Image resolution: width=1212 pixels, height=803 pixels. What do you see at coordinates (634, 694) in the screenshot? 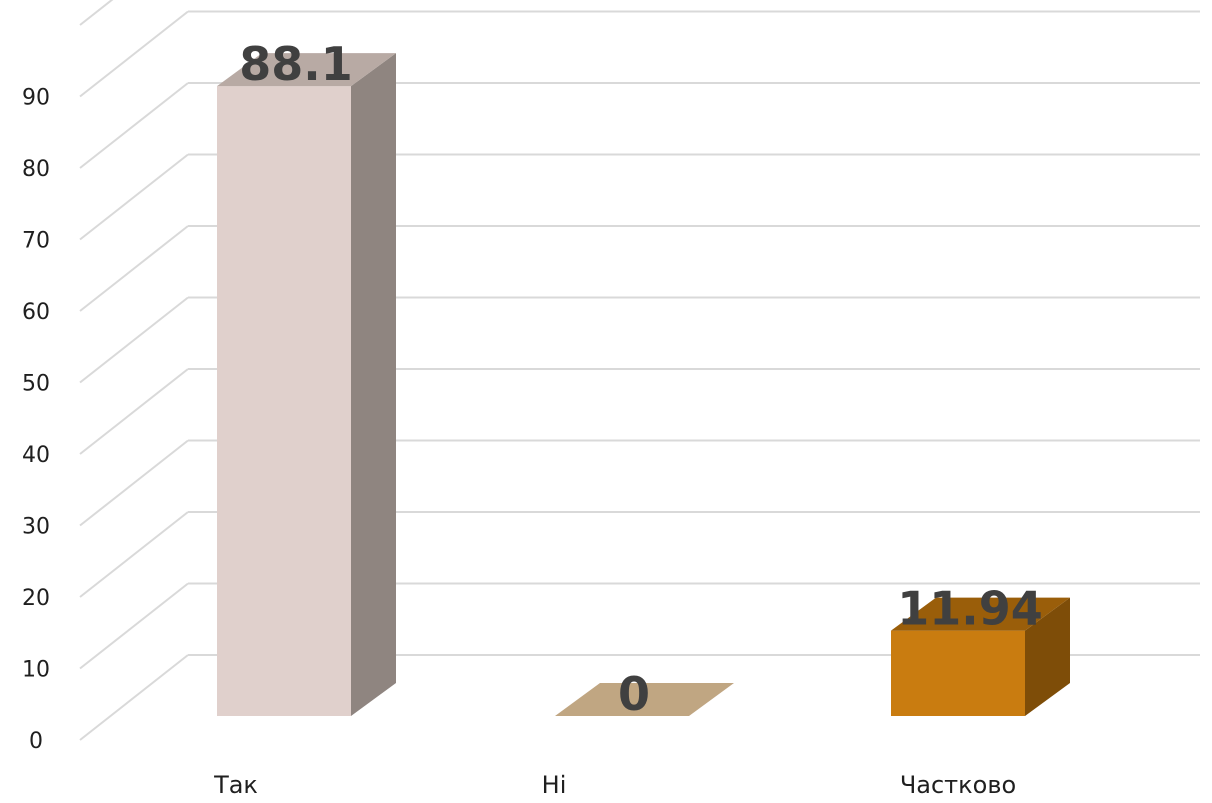
I see `data-label: 0` at bounding box center [634, 694].